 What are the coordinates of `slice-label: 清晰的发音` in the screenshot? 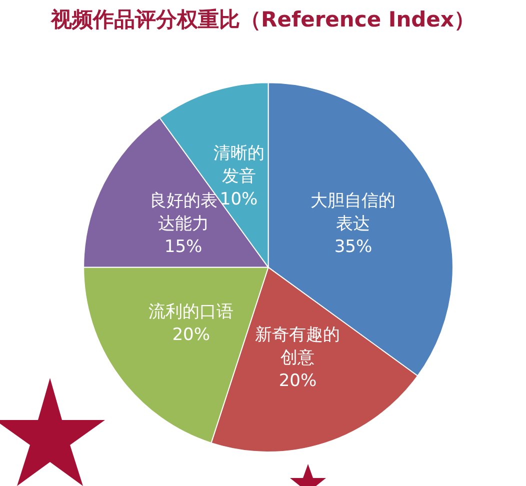 It's located at (238, 165).